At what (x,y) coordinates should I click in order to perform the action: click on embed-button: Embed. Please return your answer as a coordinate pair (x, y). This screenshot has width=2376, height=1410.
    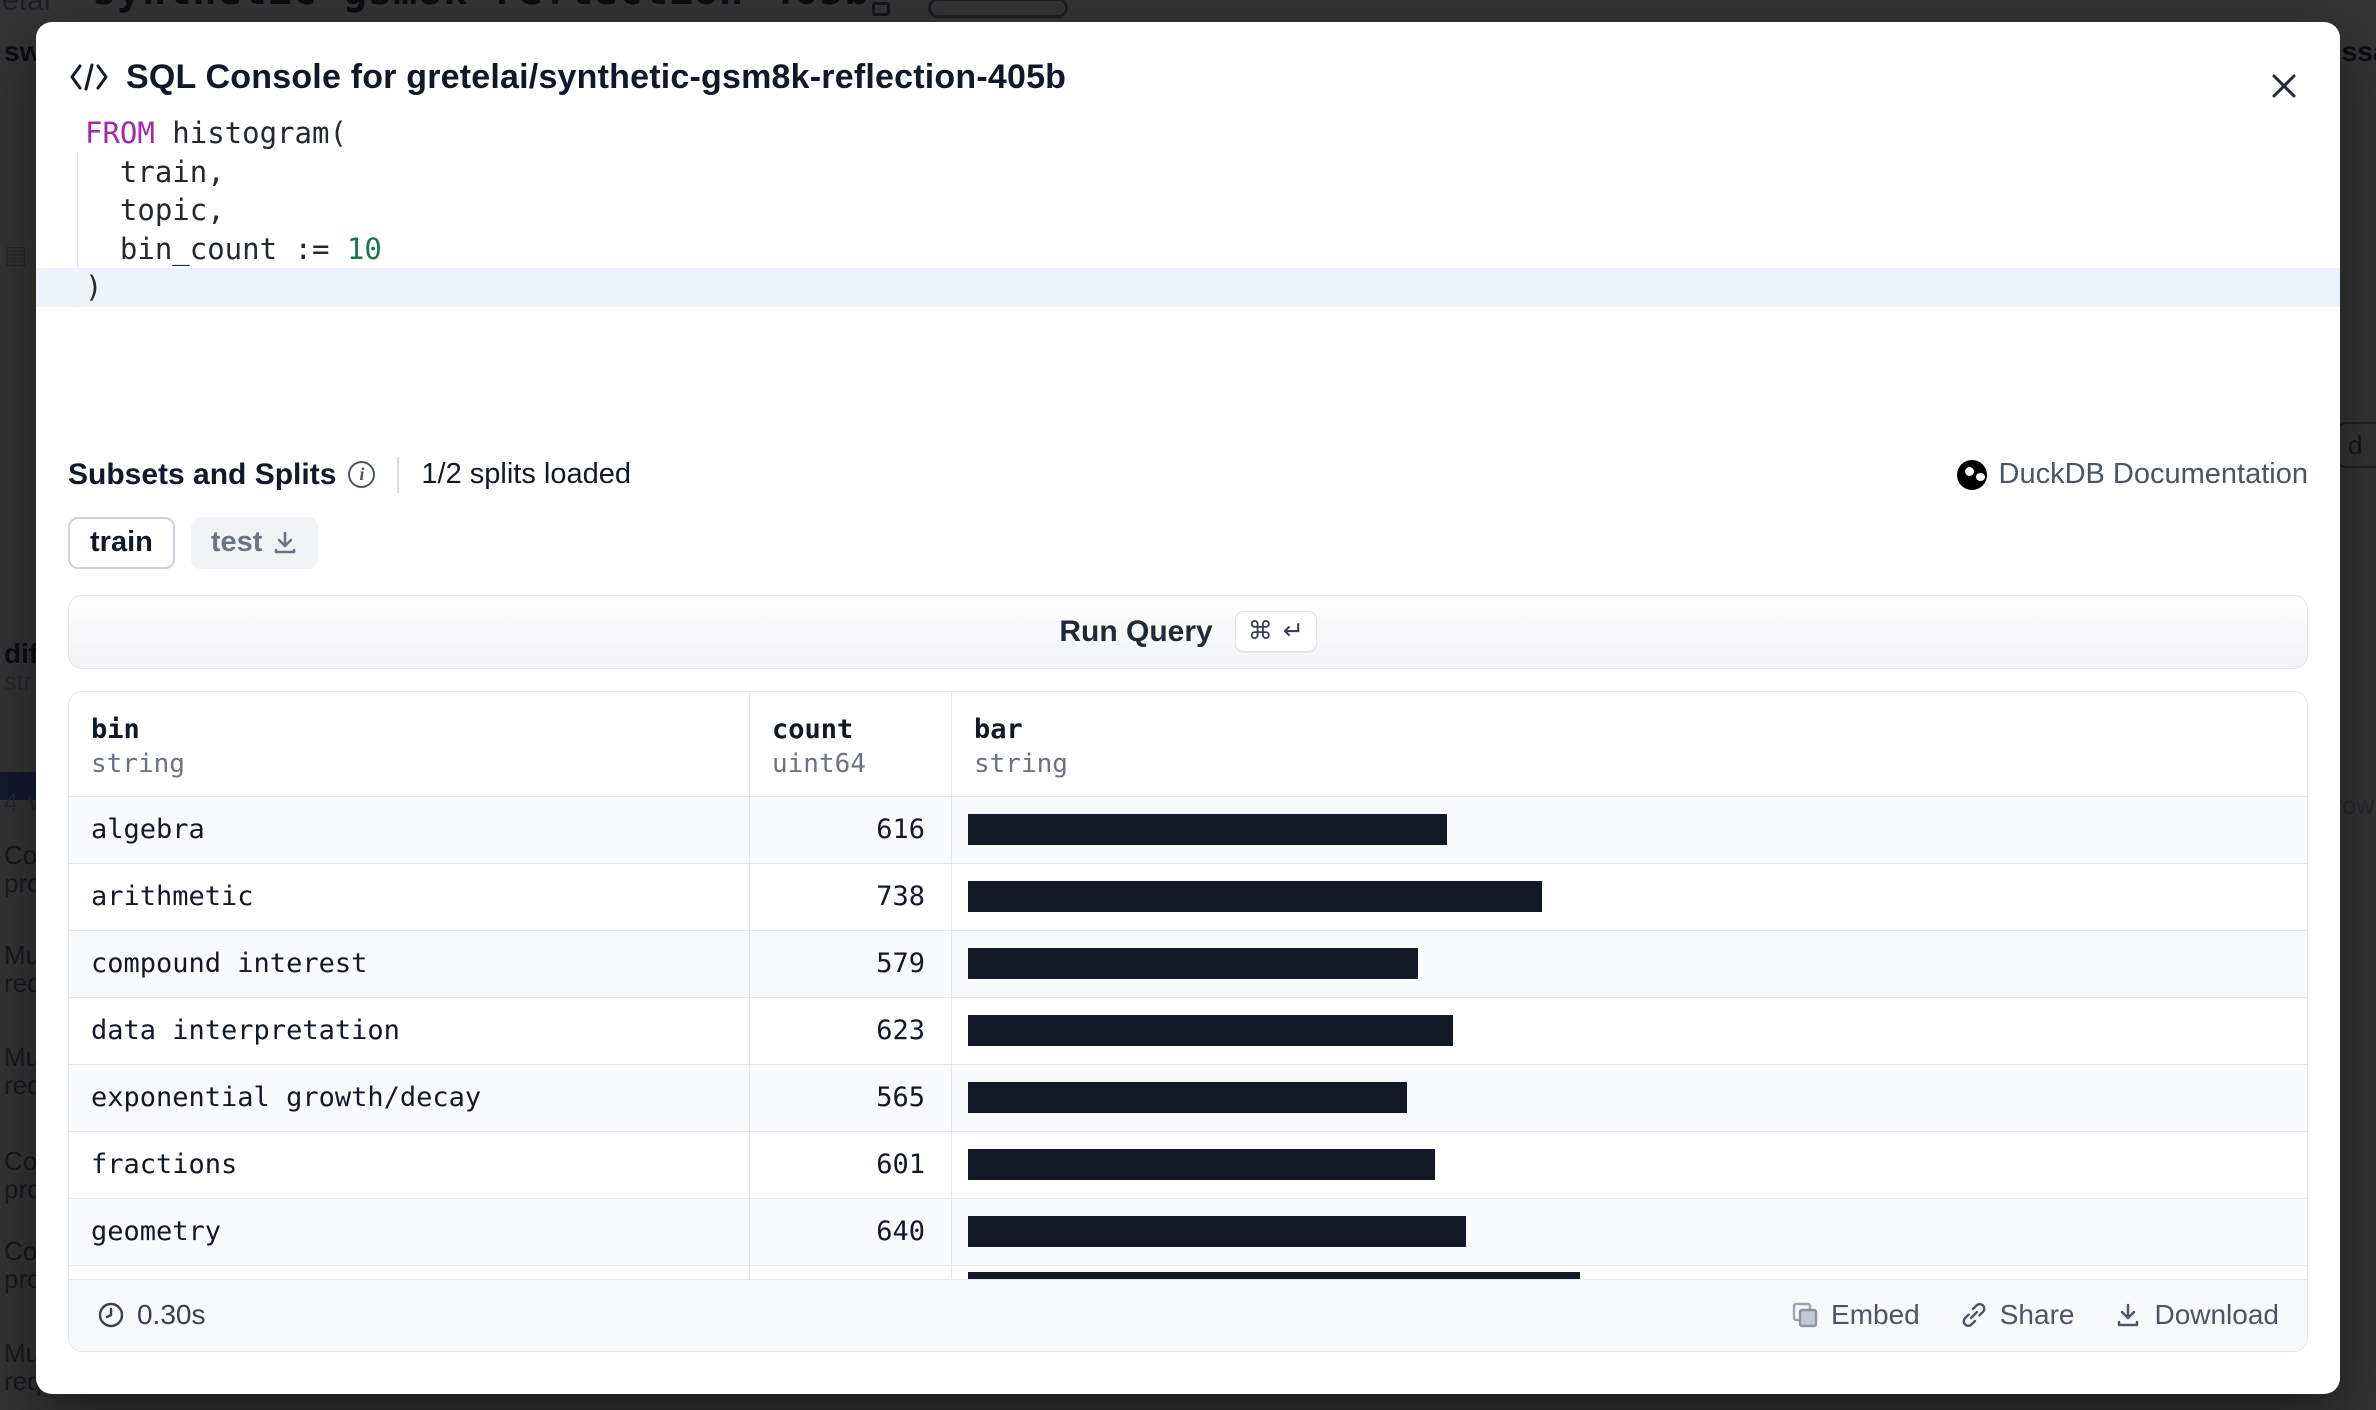
    Looking at the image, I should click on (1855, 1315).